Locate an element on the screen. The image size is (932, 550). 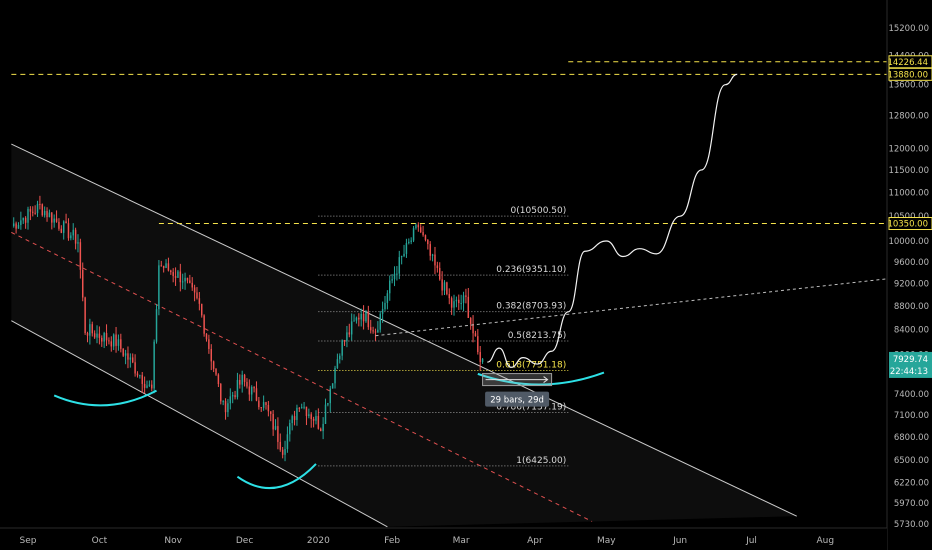
current-price-badge is located at coordinates (910, 364).